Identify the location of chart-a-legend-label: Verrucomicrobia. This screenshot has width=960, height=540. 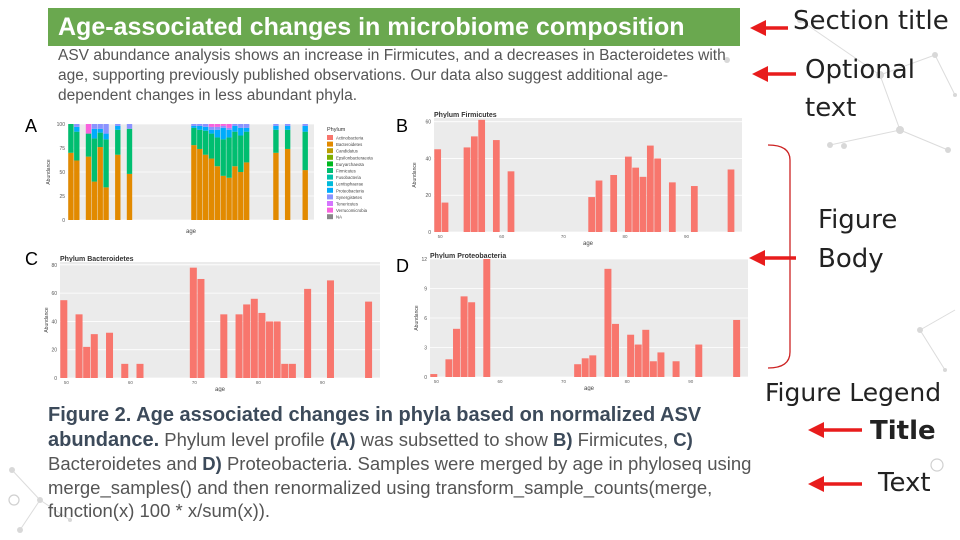
(352, 210).